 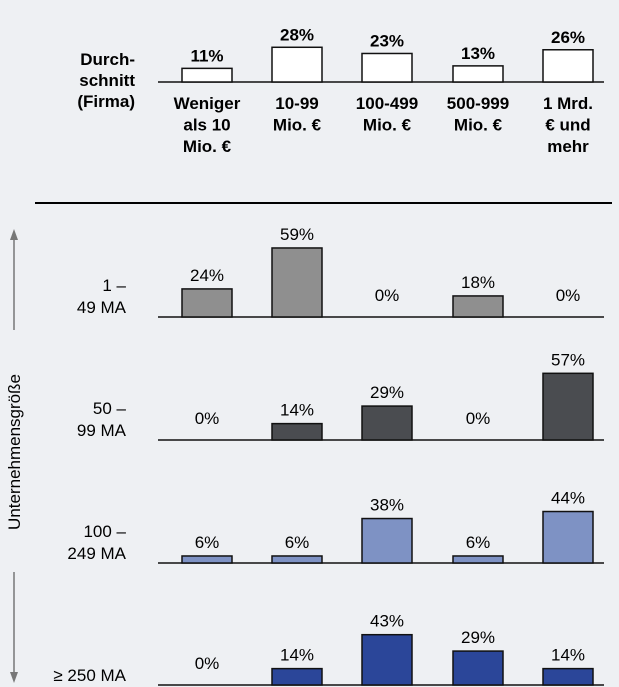 What do you see at coordinates (207, 275) in the screenshot?
I see `bar-value-label: 24%` at bounding box center [207, 275].